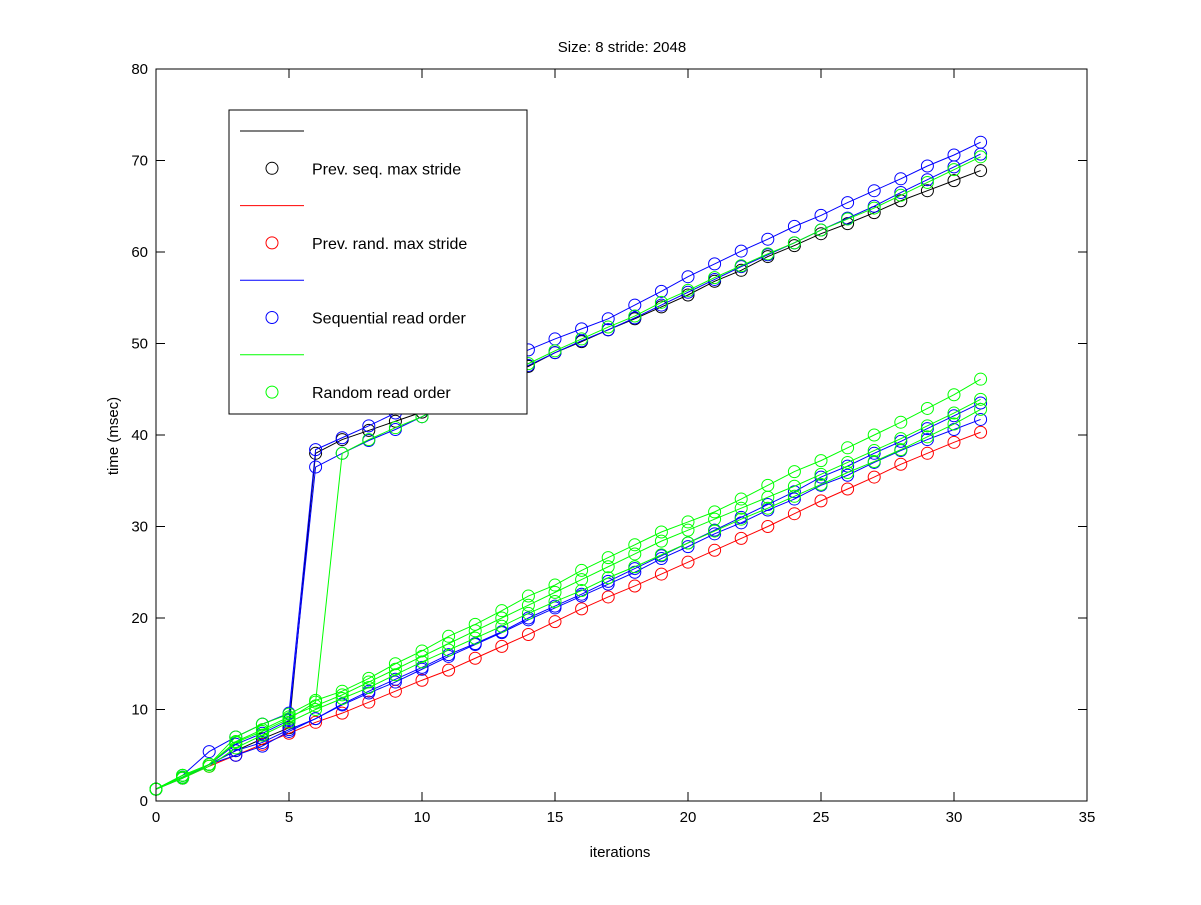 This screenshot has width=1201, height=905. What do you see at coordinates (139, 618) in the screenshot?
I see `y-tick-label: 20` at bounding box center [139, 618].